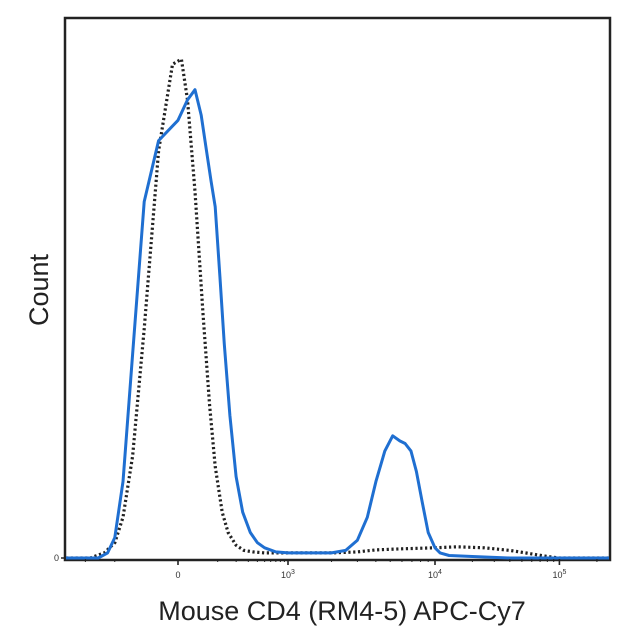 This screenshot has height=642, width=640. What do you see at coordinates (326, 566) in the screenshot?
I see `tick-layer: 0 10³ 10⁴ 10⁵ 0` at bounding box center [326, 566].